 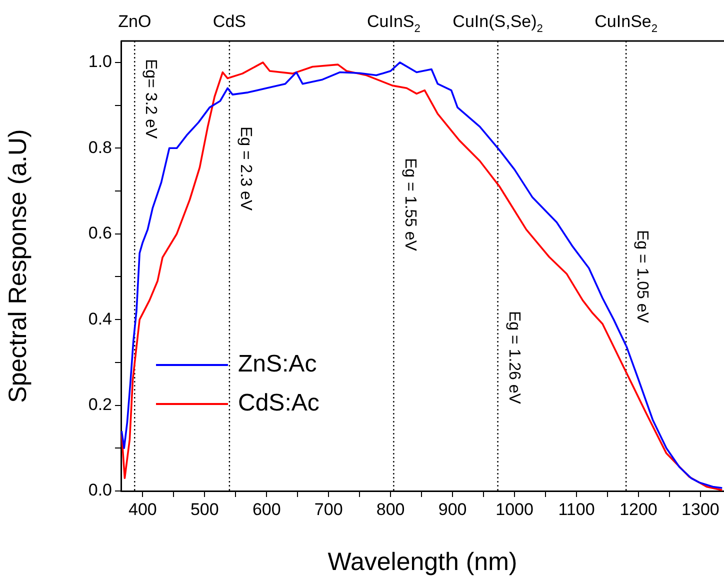 I want to click on annotation: Eg = 1.05 eV, so click(x=642, y=277).